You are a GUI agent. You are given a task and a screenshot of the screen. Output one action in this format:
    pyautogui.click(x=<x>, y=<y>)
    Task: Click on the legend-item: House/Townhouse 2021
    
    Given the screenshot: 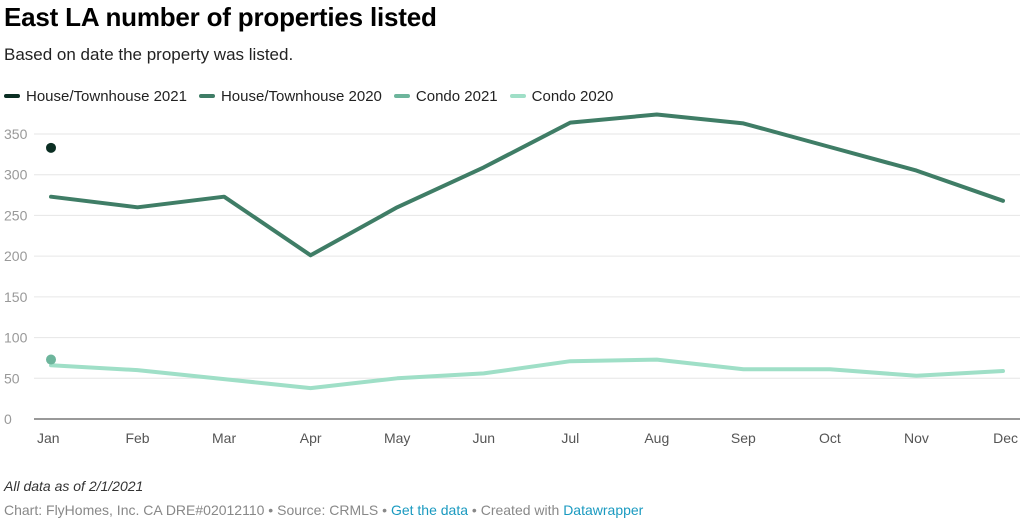 What is the action you would take?
    pyautogui.click(x=95, y=96)
    